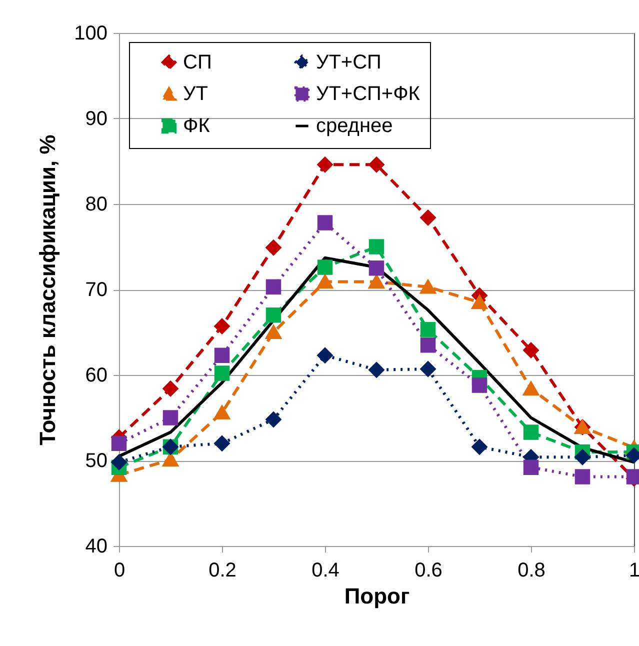 This screenshot has width=639, height=646. Describe the element at coordinates (47, 290) in the screenshot. I see `y-axis-title: Точность классификации, %` at that location.